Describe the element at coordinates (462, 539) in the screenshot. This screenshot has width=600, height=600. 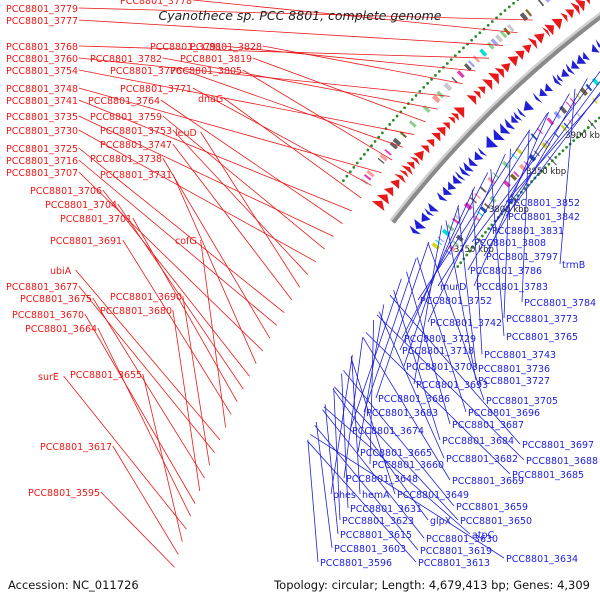
I see `right-gene-label: PCC8801_3630` at that location.